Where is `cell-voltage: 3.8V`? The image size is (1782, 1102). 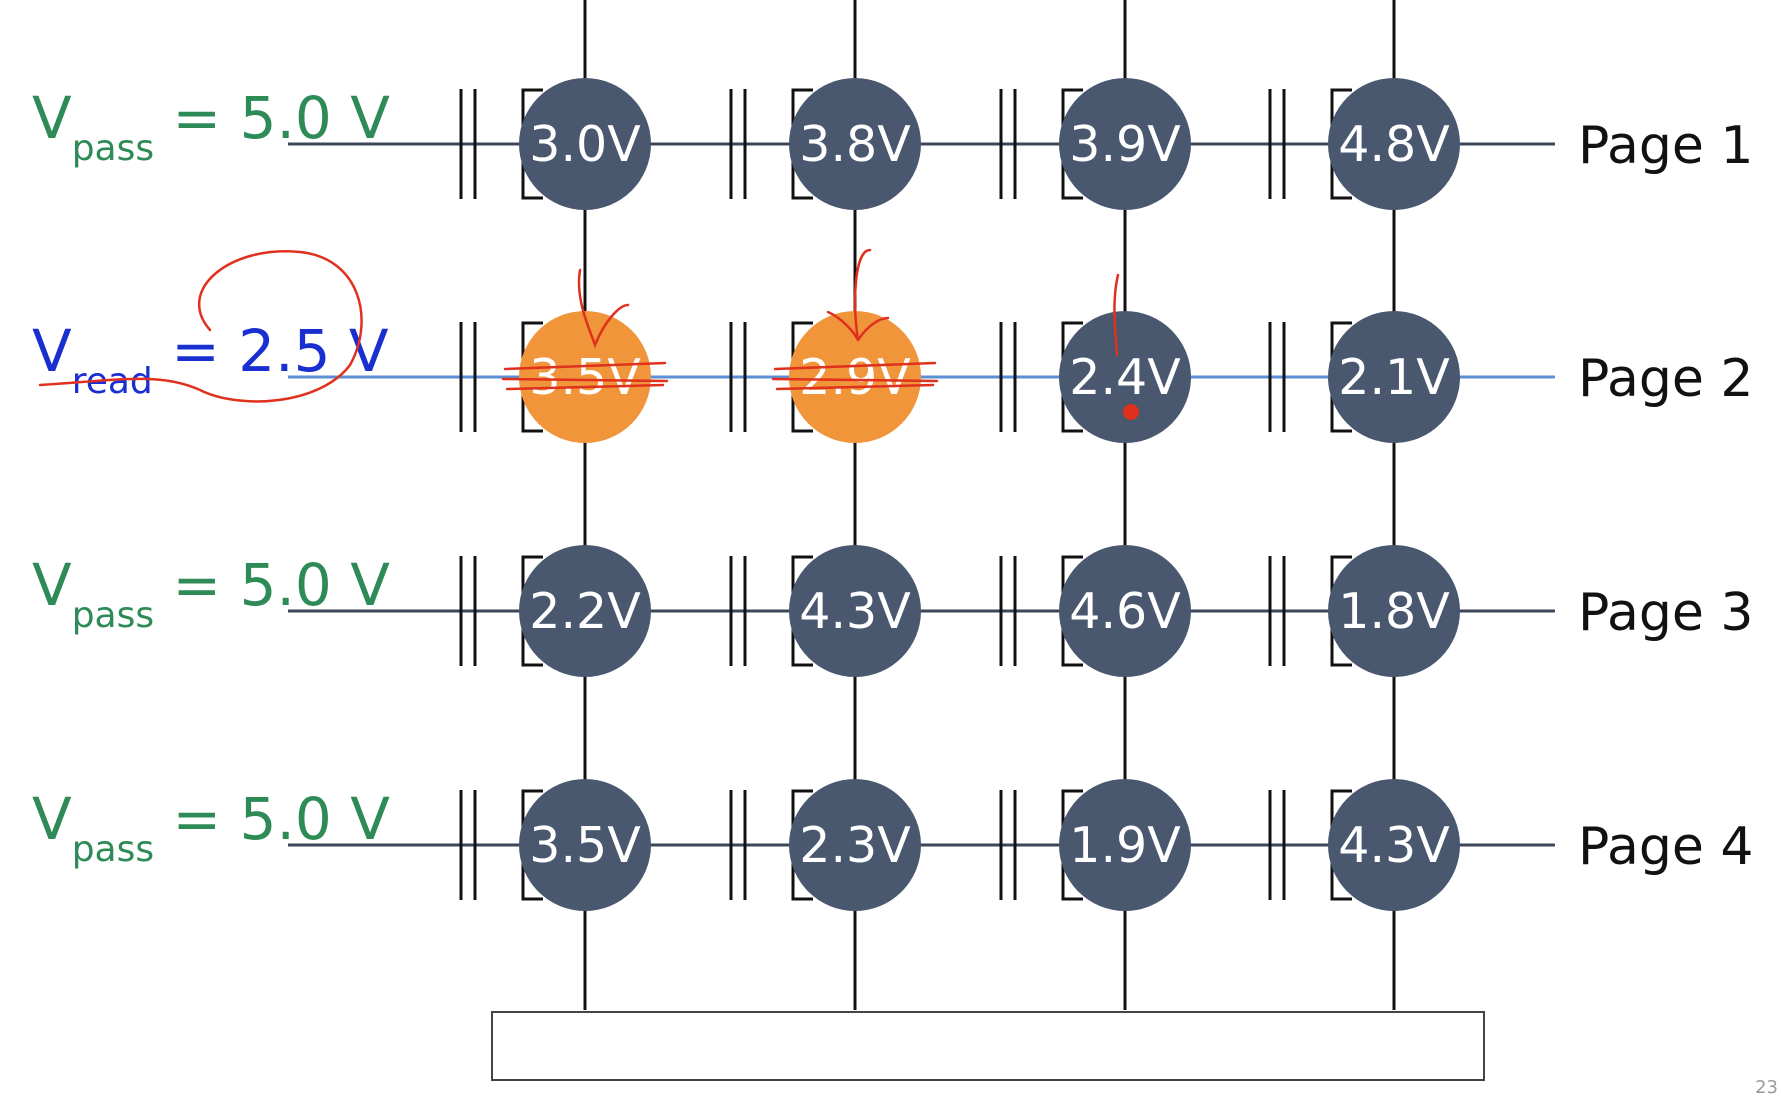
cell-voltage: 3.8V is located at coordinates (855, 144).